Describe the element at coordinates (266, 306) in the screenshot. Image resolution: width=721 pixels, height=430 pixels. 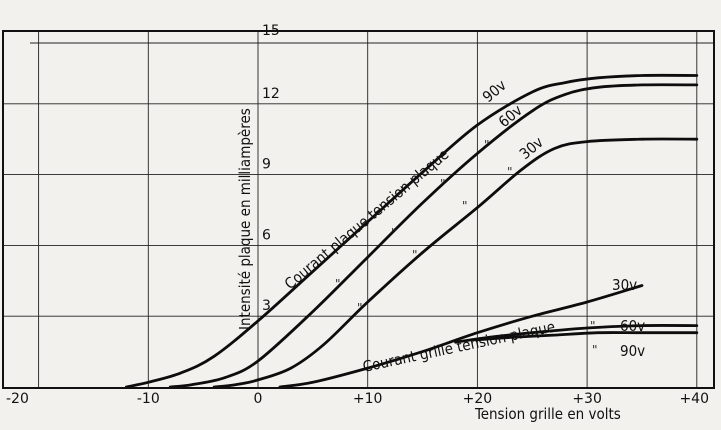
I see `y-tick-label: 3` at that location.